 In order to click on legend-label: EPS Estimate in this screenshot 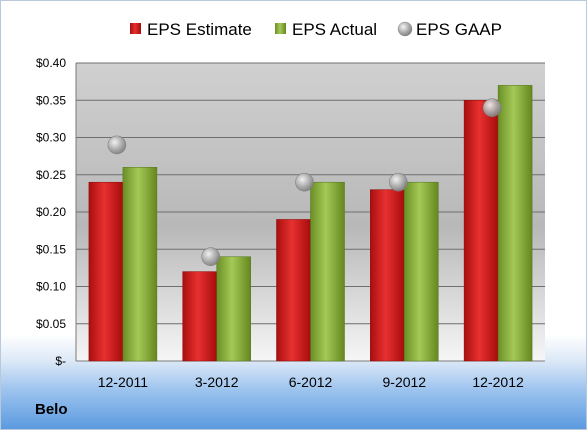, I will do `click(199, 29)`.